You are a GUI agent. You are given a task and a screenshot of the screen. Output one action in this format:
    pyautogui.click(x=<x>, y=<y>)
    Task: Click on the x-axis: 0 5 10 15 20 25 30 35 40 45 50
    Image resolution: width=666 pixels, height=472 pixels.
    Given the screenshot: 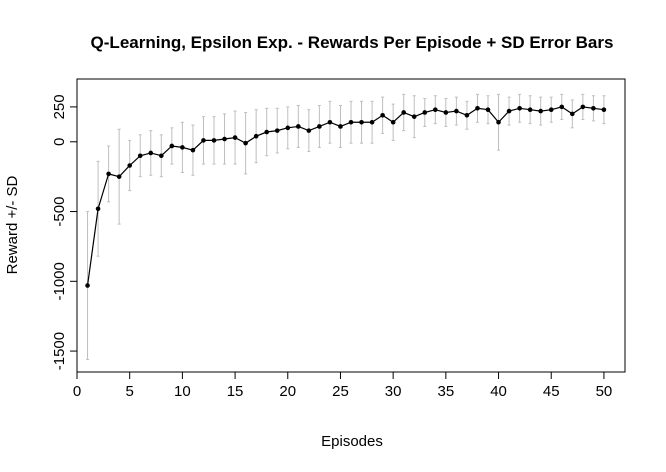 What is the action you would take?
    pyautogui.click(x=343, y=385)
    